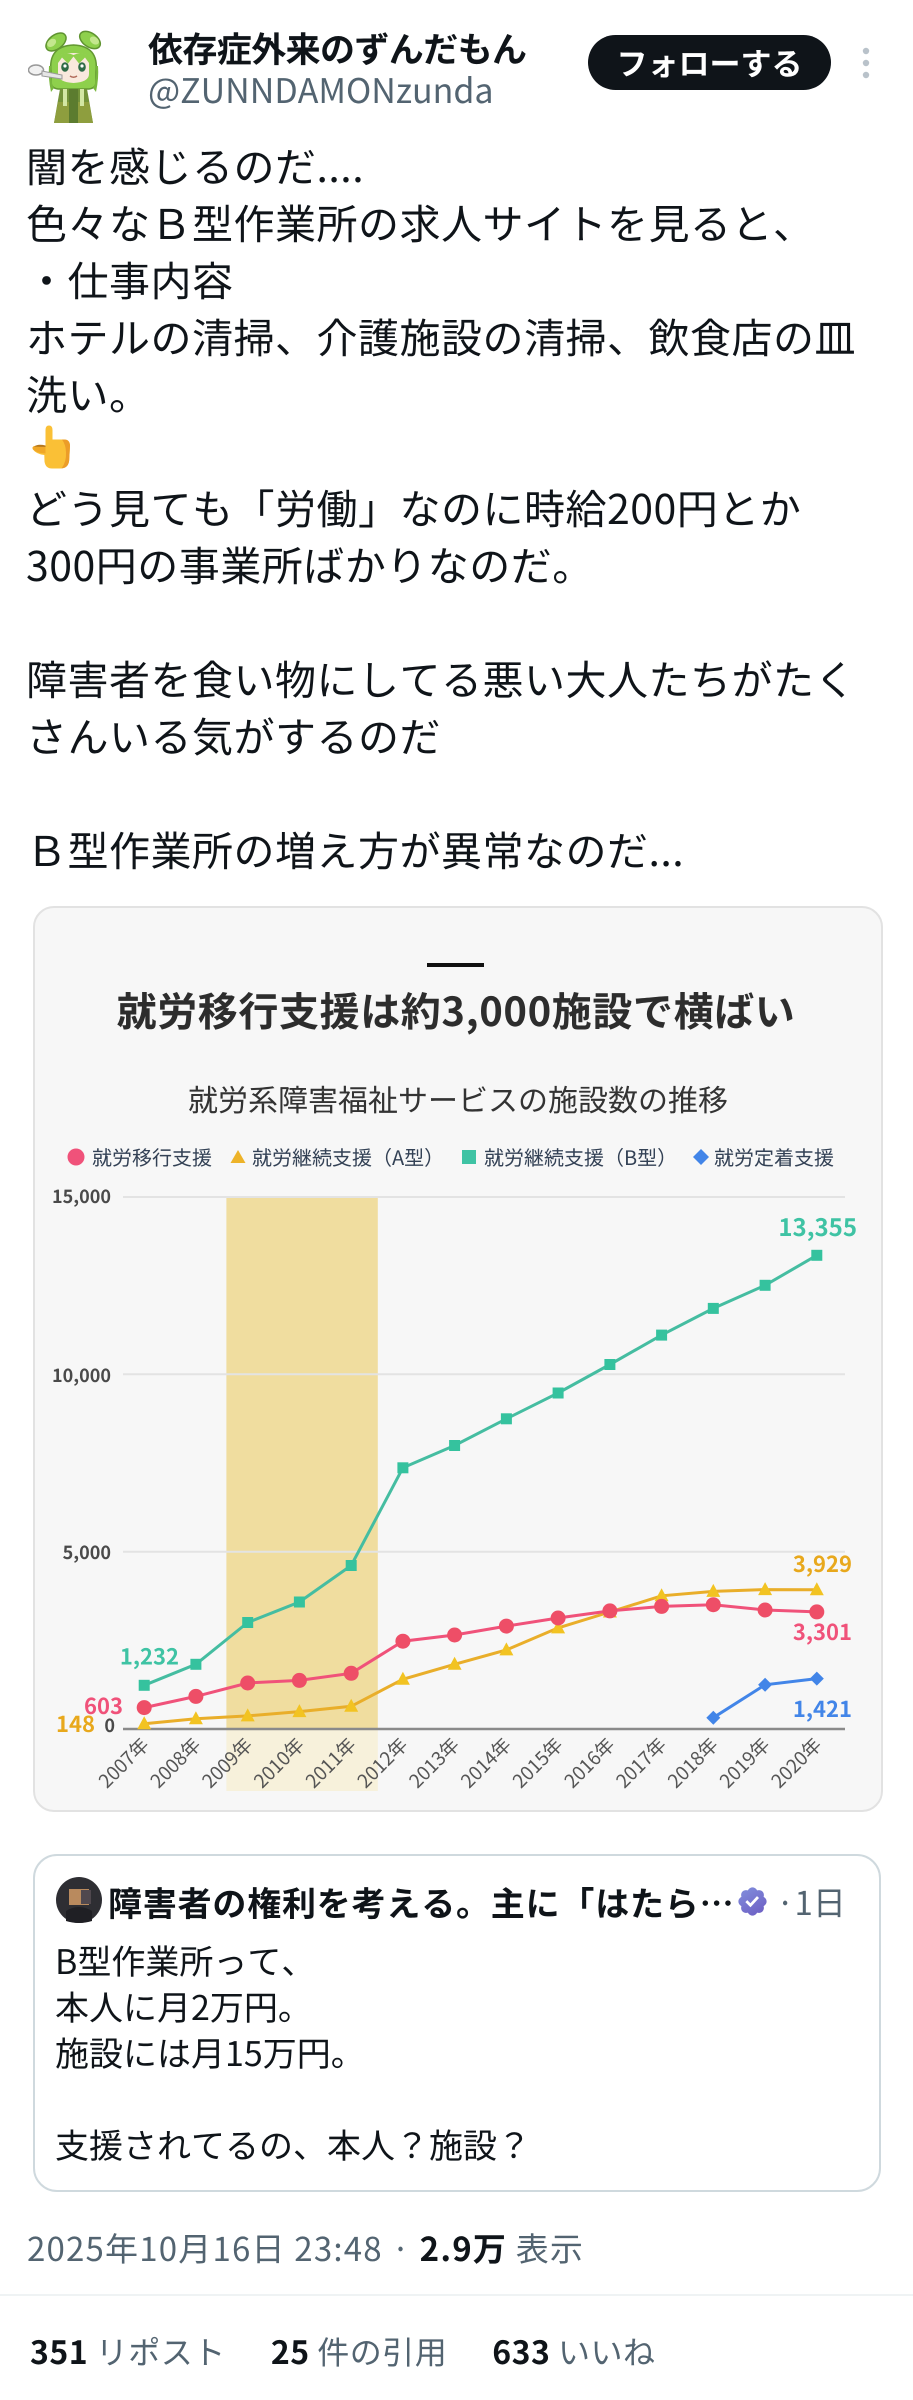  I want to click on svg-text: 3,301, so click(822, 1631).